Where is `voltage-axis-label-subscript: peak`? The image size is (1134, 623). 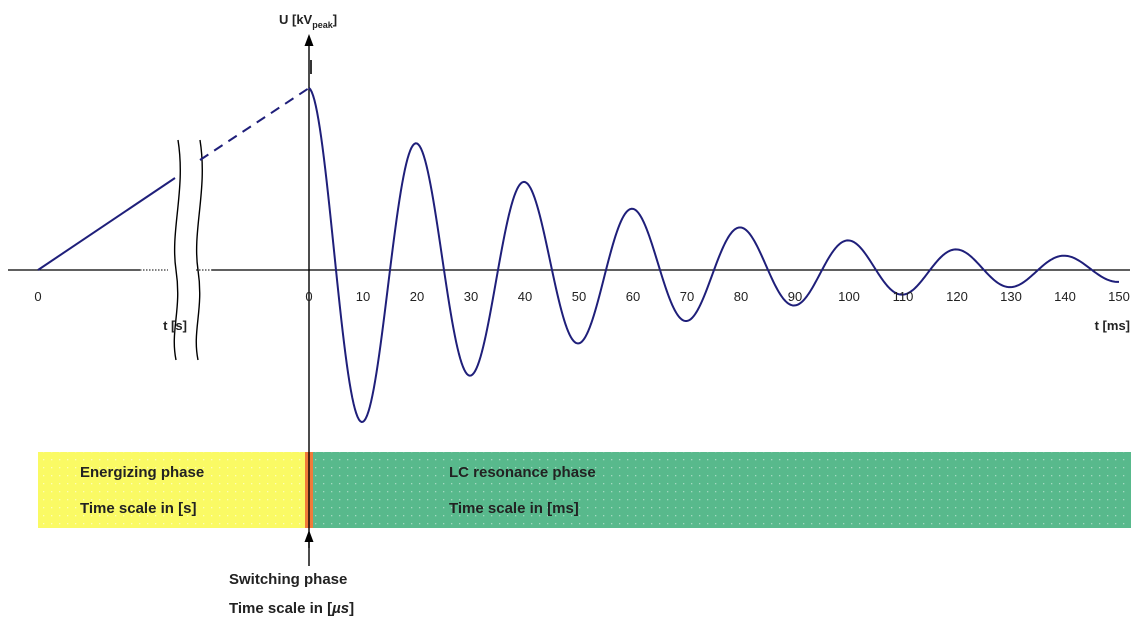 voltage-axis-label-subscript: peak is located at coordinates (323, 25).